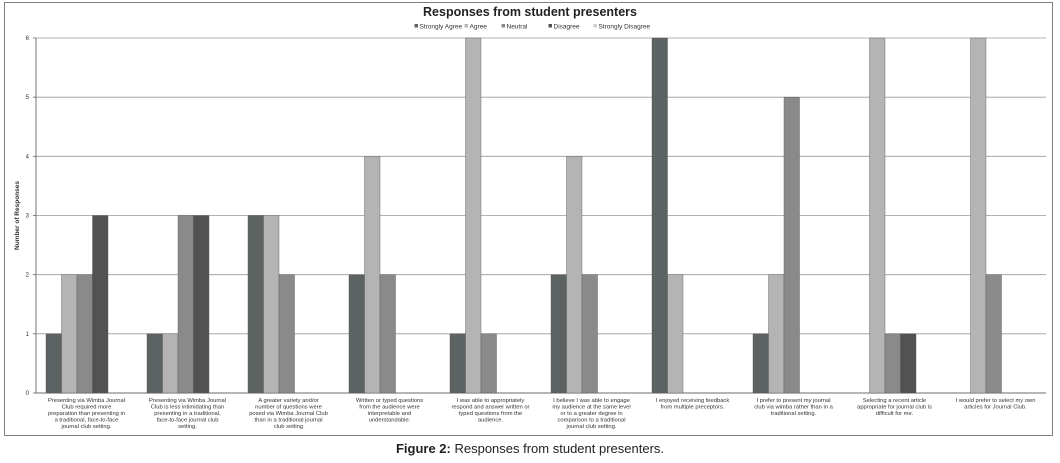 This screenshot has height=463, width=1060. Describe the element at coordinates (288, 427) in the screenshot. I see `x-category-label-3: club setting` at that location.